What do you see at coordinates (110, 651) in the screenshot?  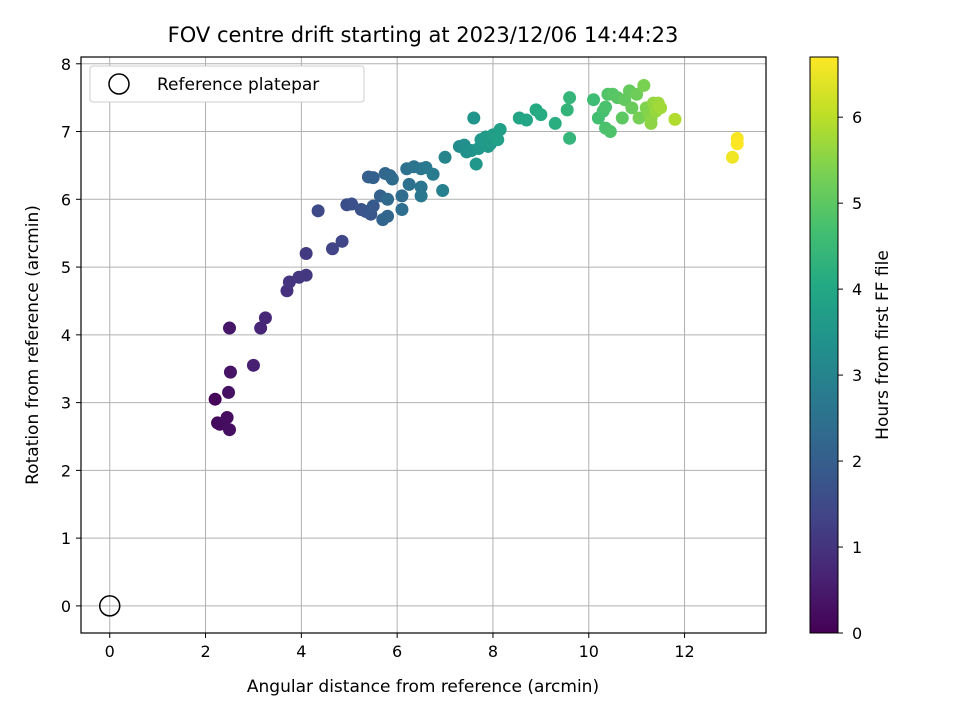 I see `x-tick-label: 0` at bounding box center [110, 651].